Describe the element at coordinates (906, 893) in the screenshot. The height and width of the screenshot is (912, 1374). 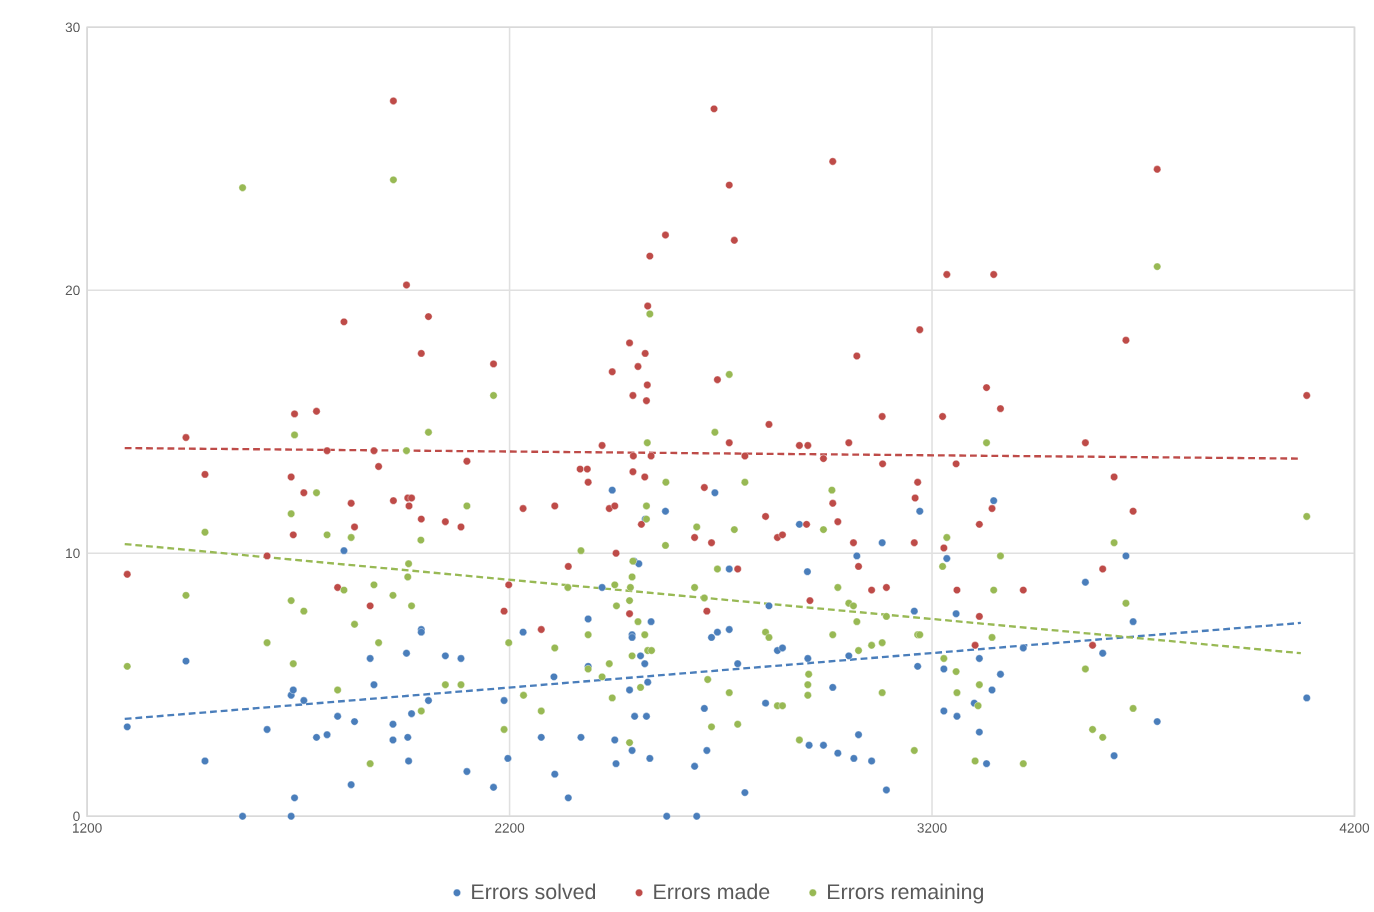
I see `legend-label: Errors remaining` at that location.